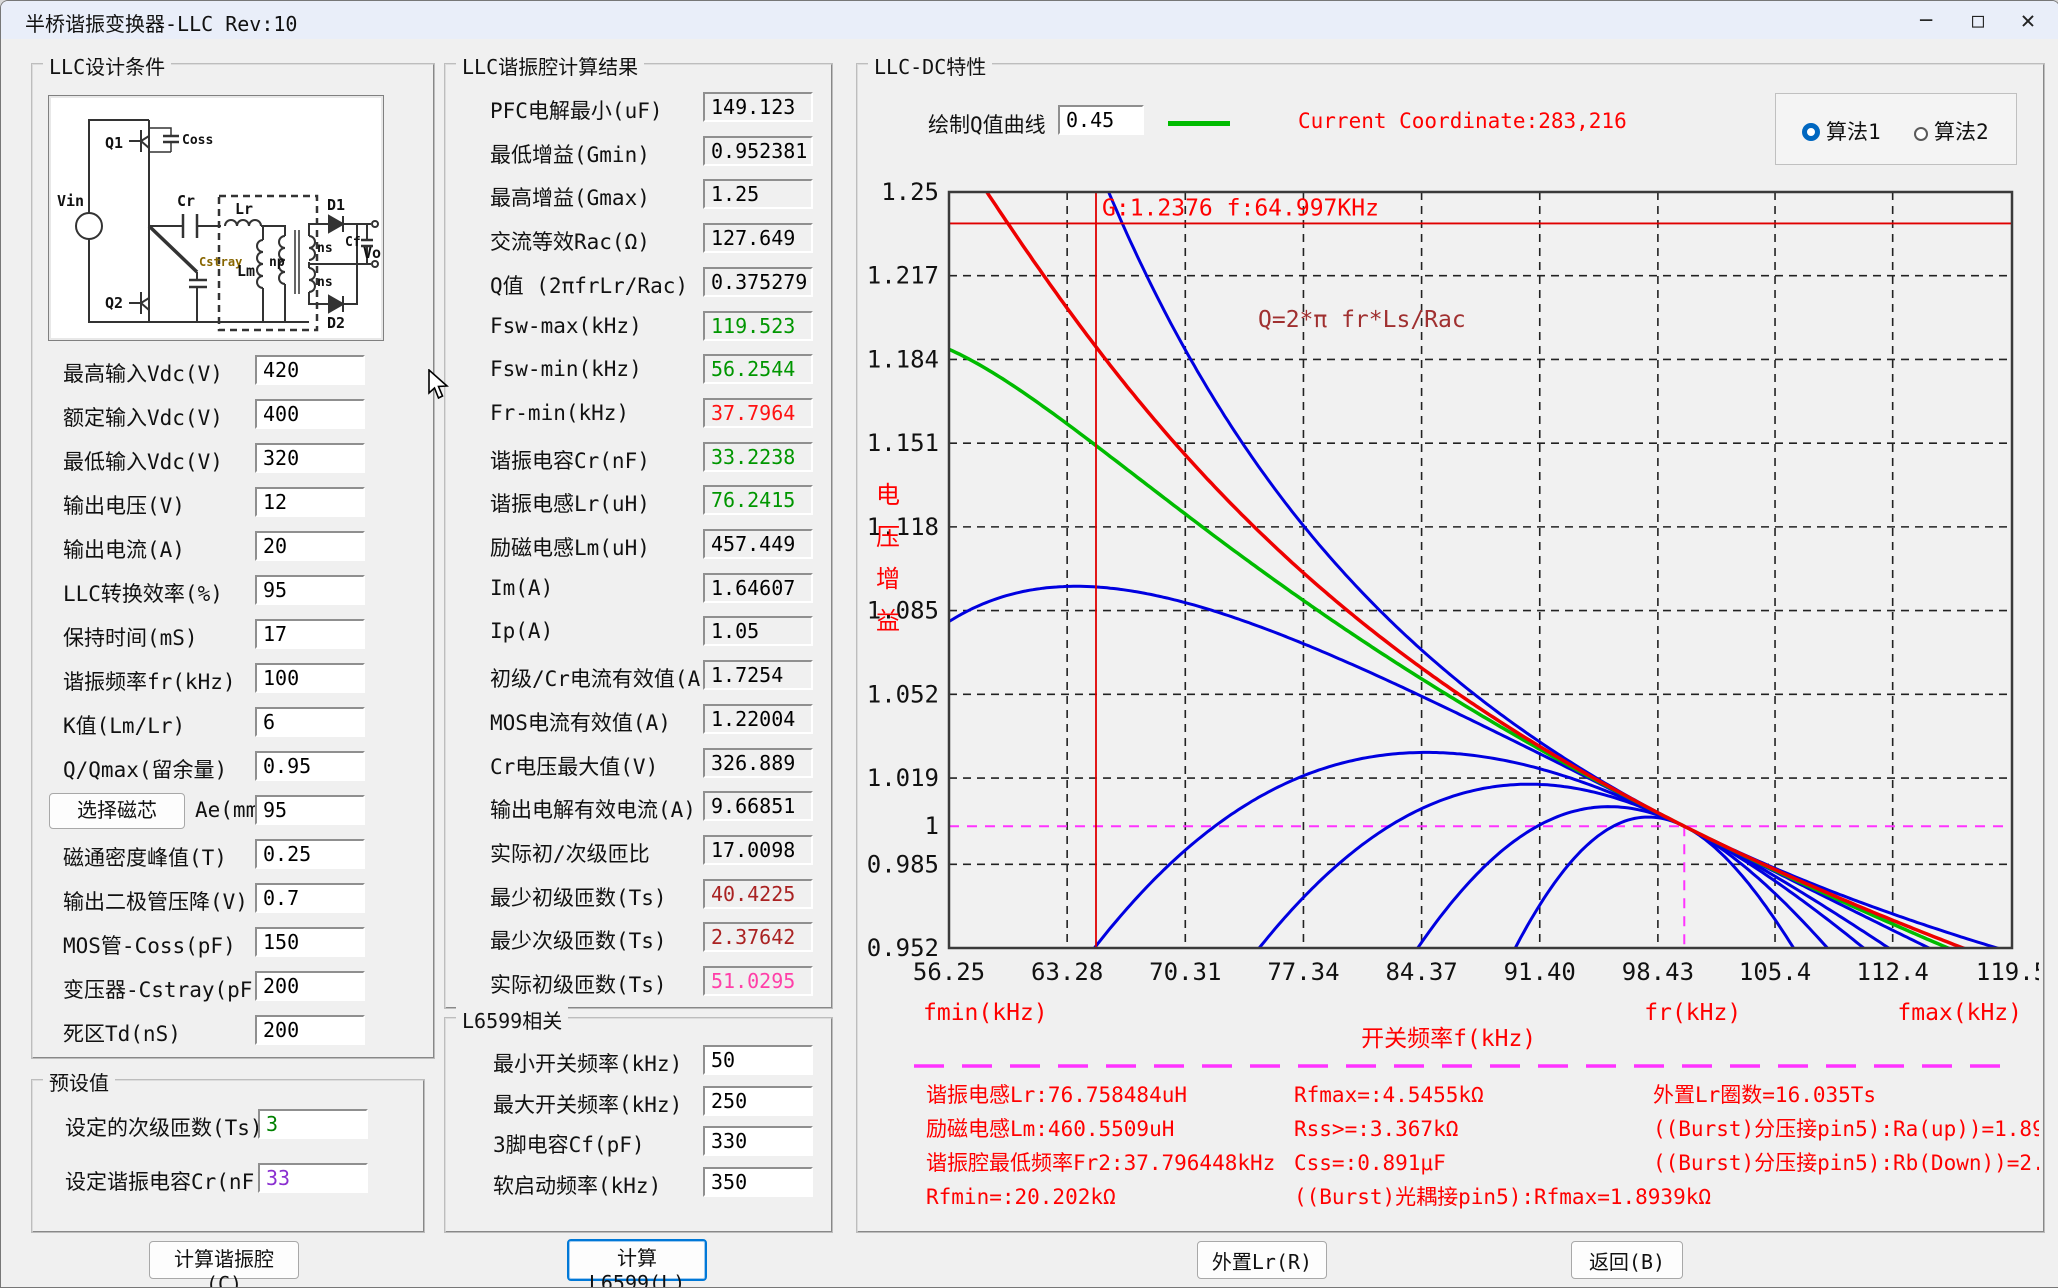 Image resolution: width=2058 pixels, height=1288 pixels. Describe the element at coordinates (1893, 972) in the screenshot. I see `x-tick-label: 112.4` at that location.